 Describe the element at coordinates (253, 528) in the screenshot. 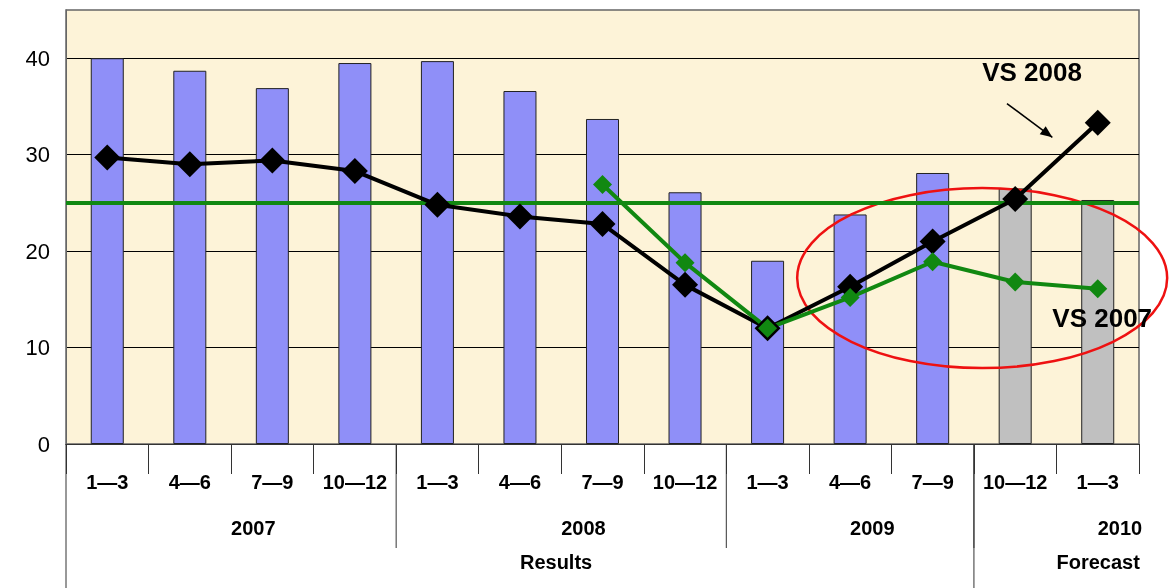

I see `text: 2007` at that location.